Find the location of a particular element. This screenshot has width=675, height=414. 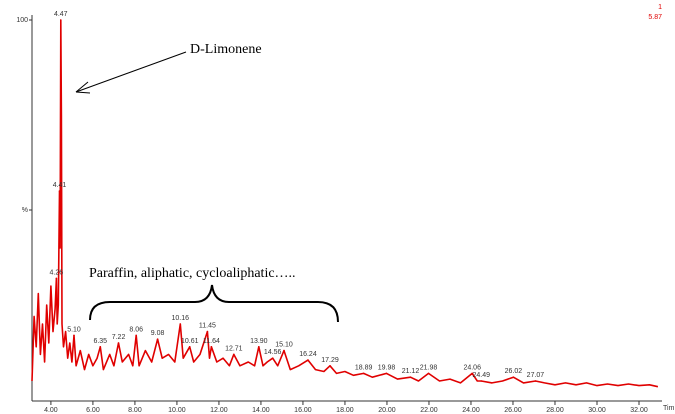

x-tick-label: 20.00 is located at coordinates (387, 410).